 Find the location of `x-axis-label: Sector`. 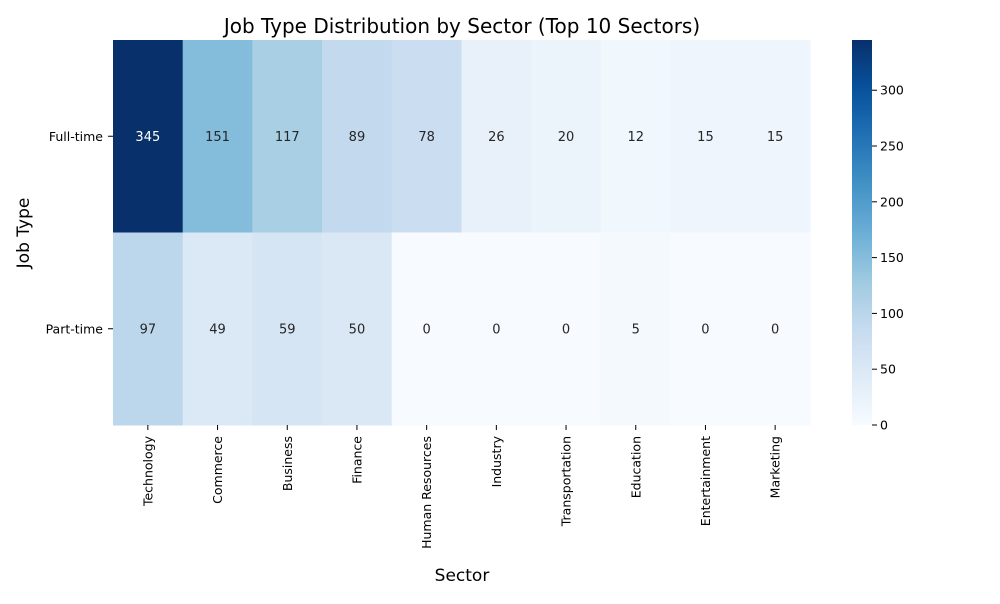

x-axis-label: Sector is located at coordinates (462, 576).